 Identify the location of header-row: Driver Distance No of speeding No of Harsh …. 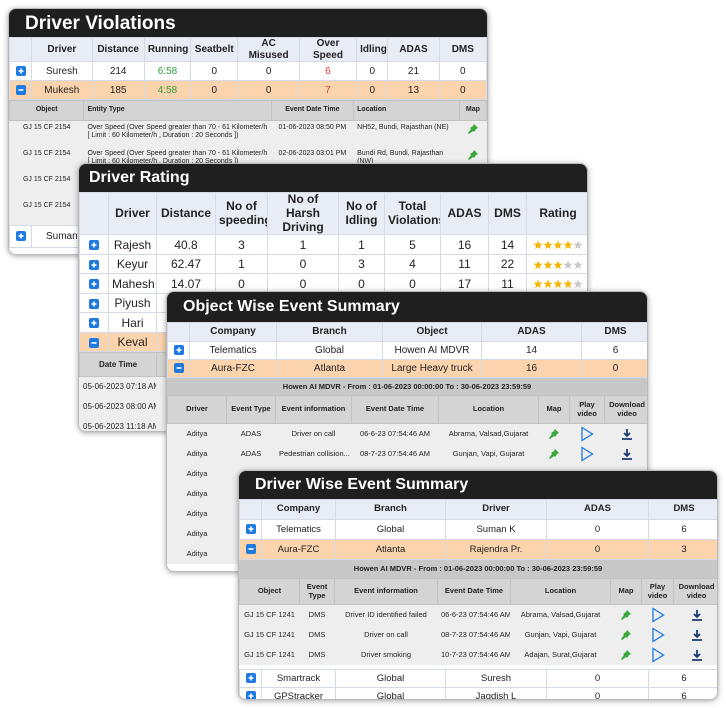
(333, 213).